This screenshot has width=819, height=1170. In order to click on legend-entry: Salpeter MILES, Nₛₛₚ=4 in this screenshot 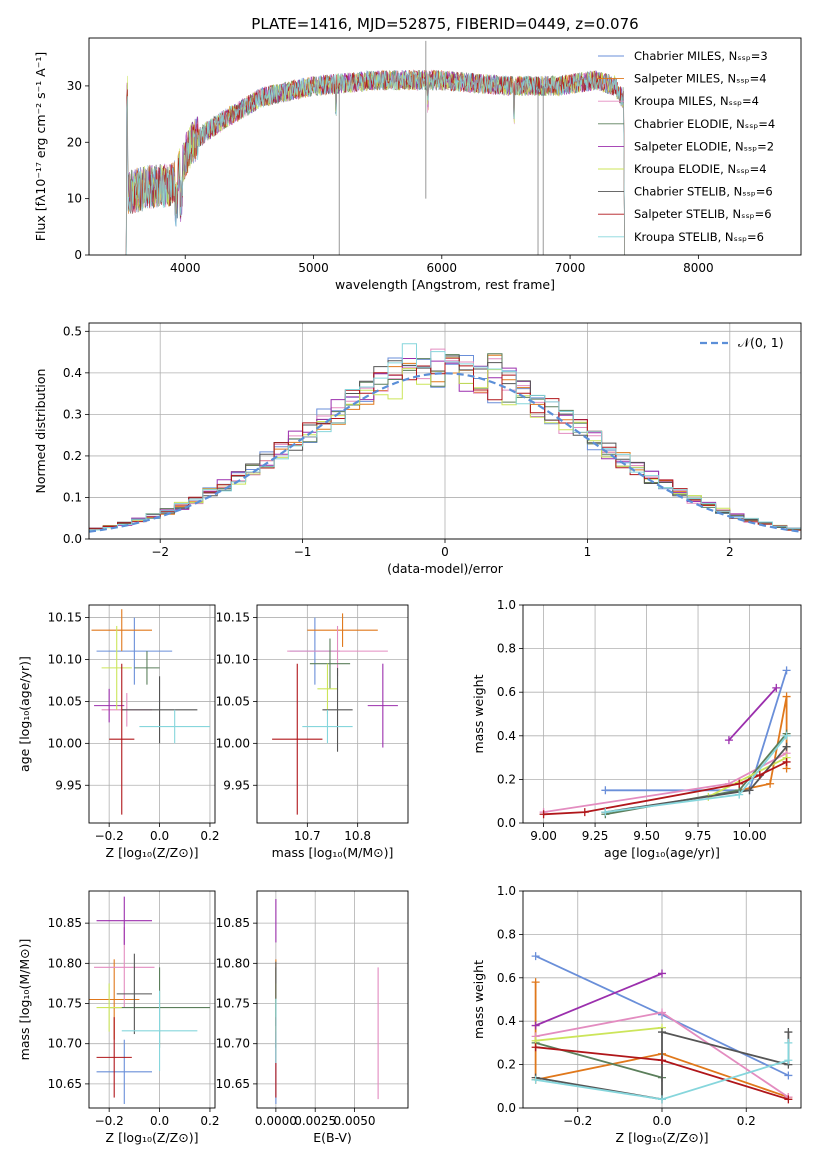, I will do `click(700, 79)`.